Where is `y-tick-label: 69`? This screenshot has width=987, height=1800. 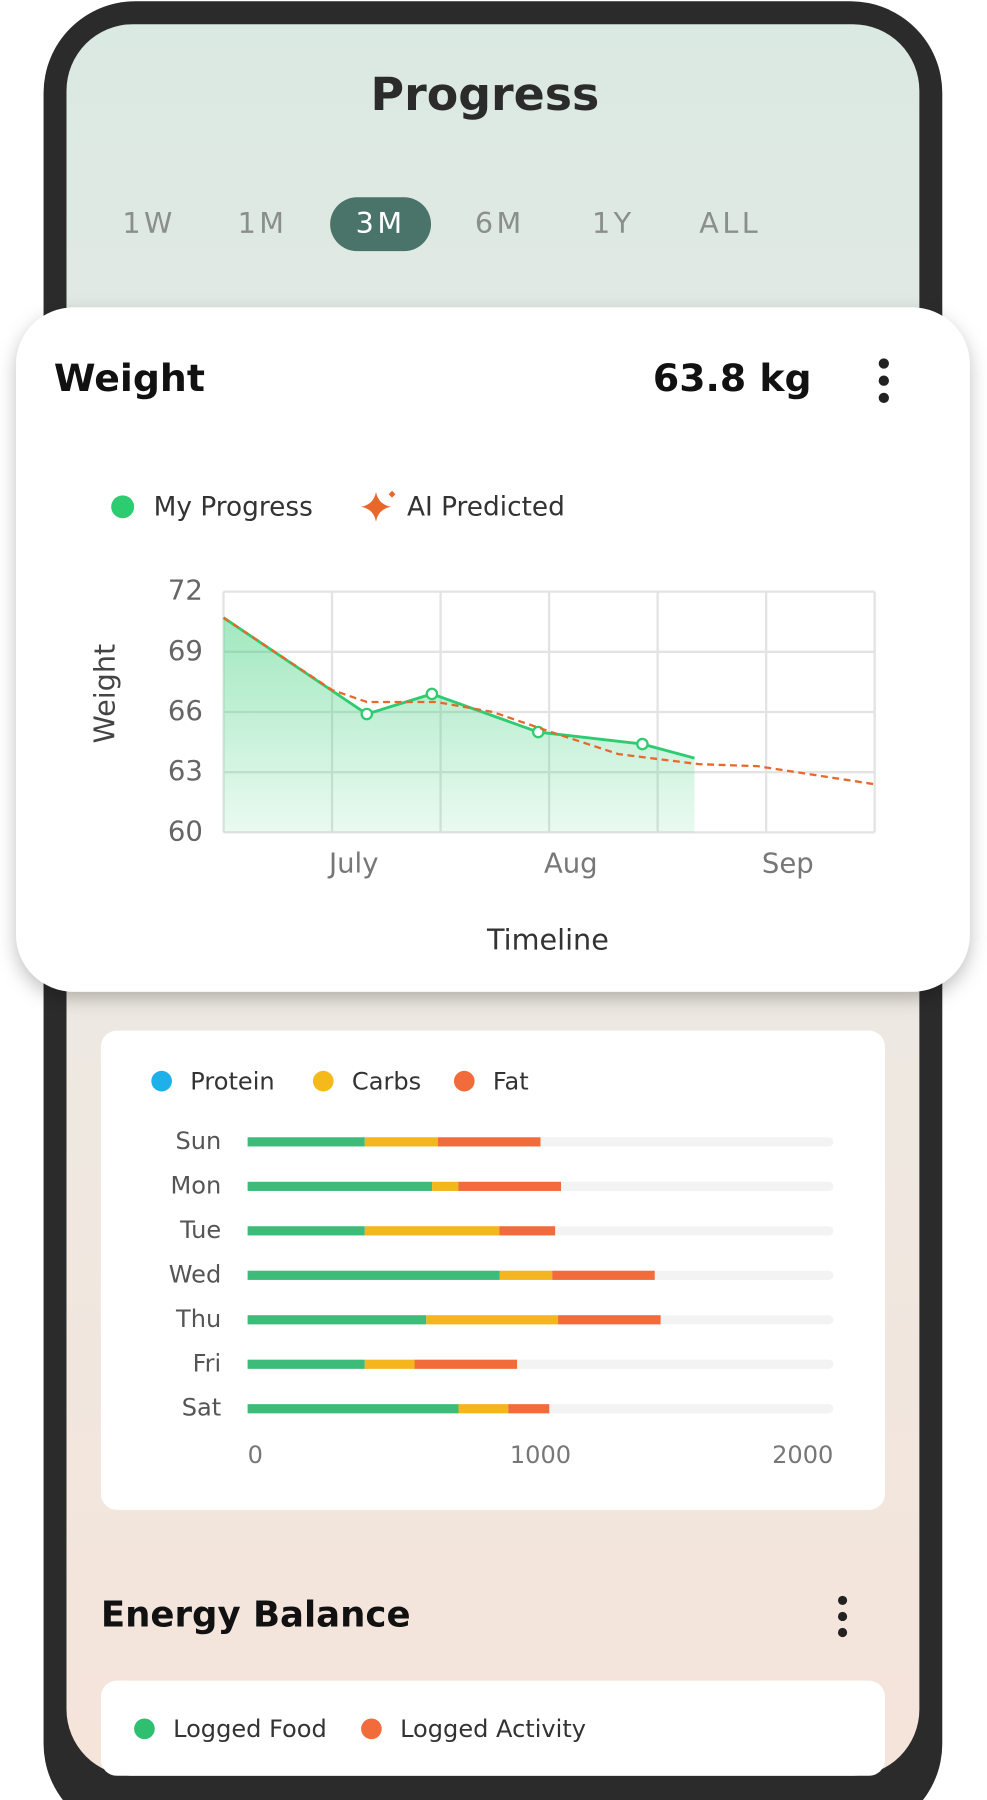
y-tick-label: 69 is located at coordinates (185, 651).